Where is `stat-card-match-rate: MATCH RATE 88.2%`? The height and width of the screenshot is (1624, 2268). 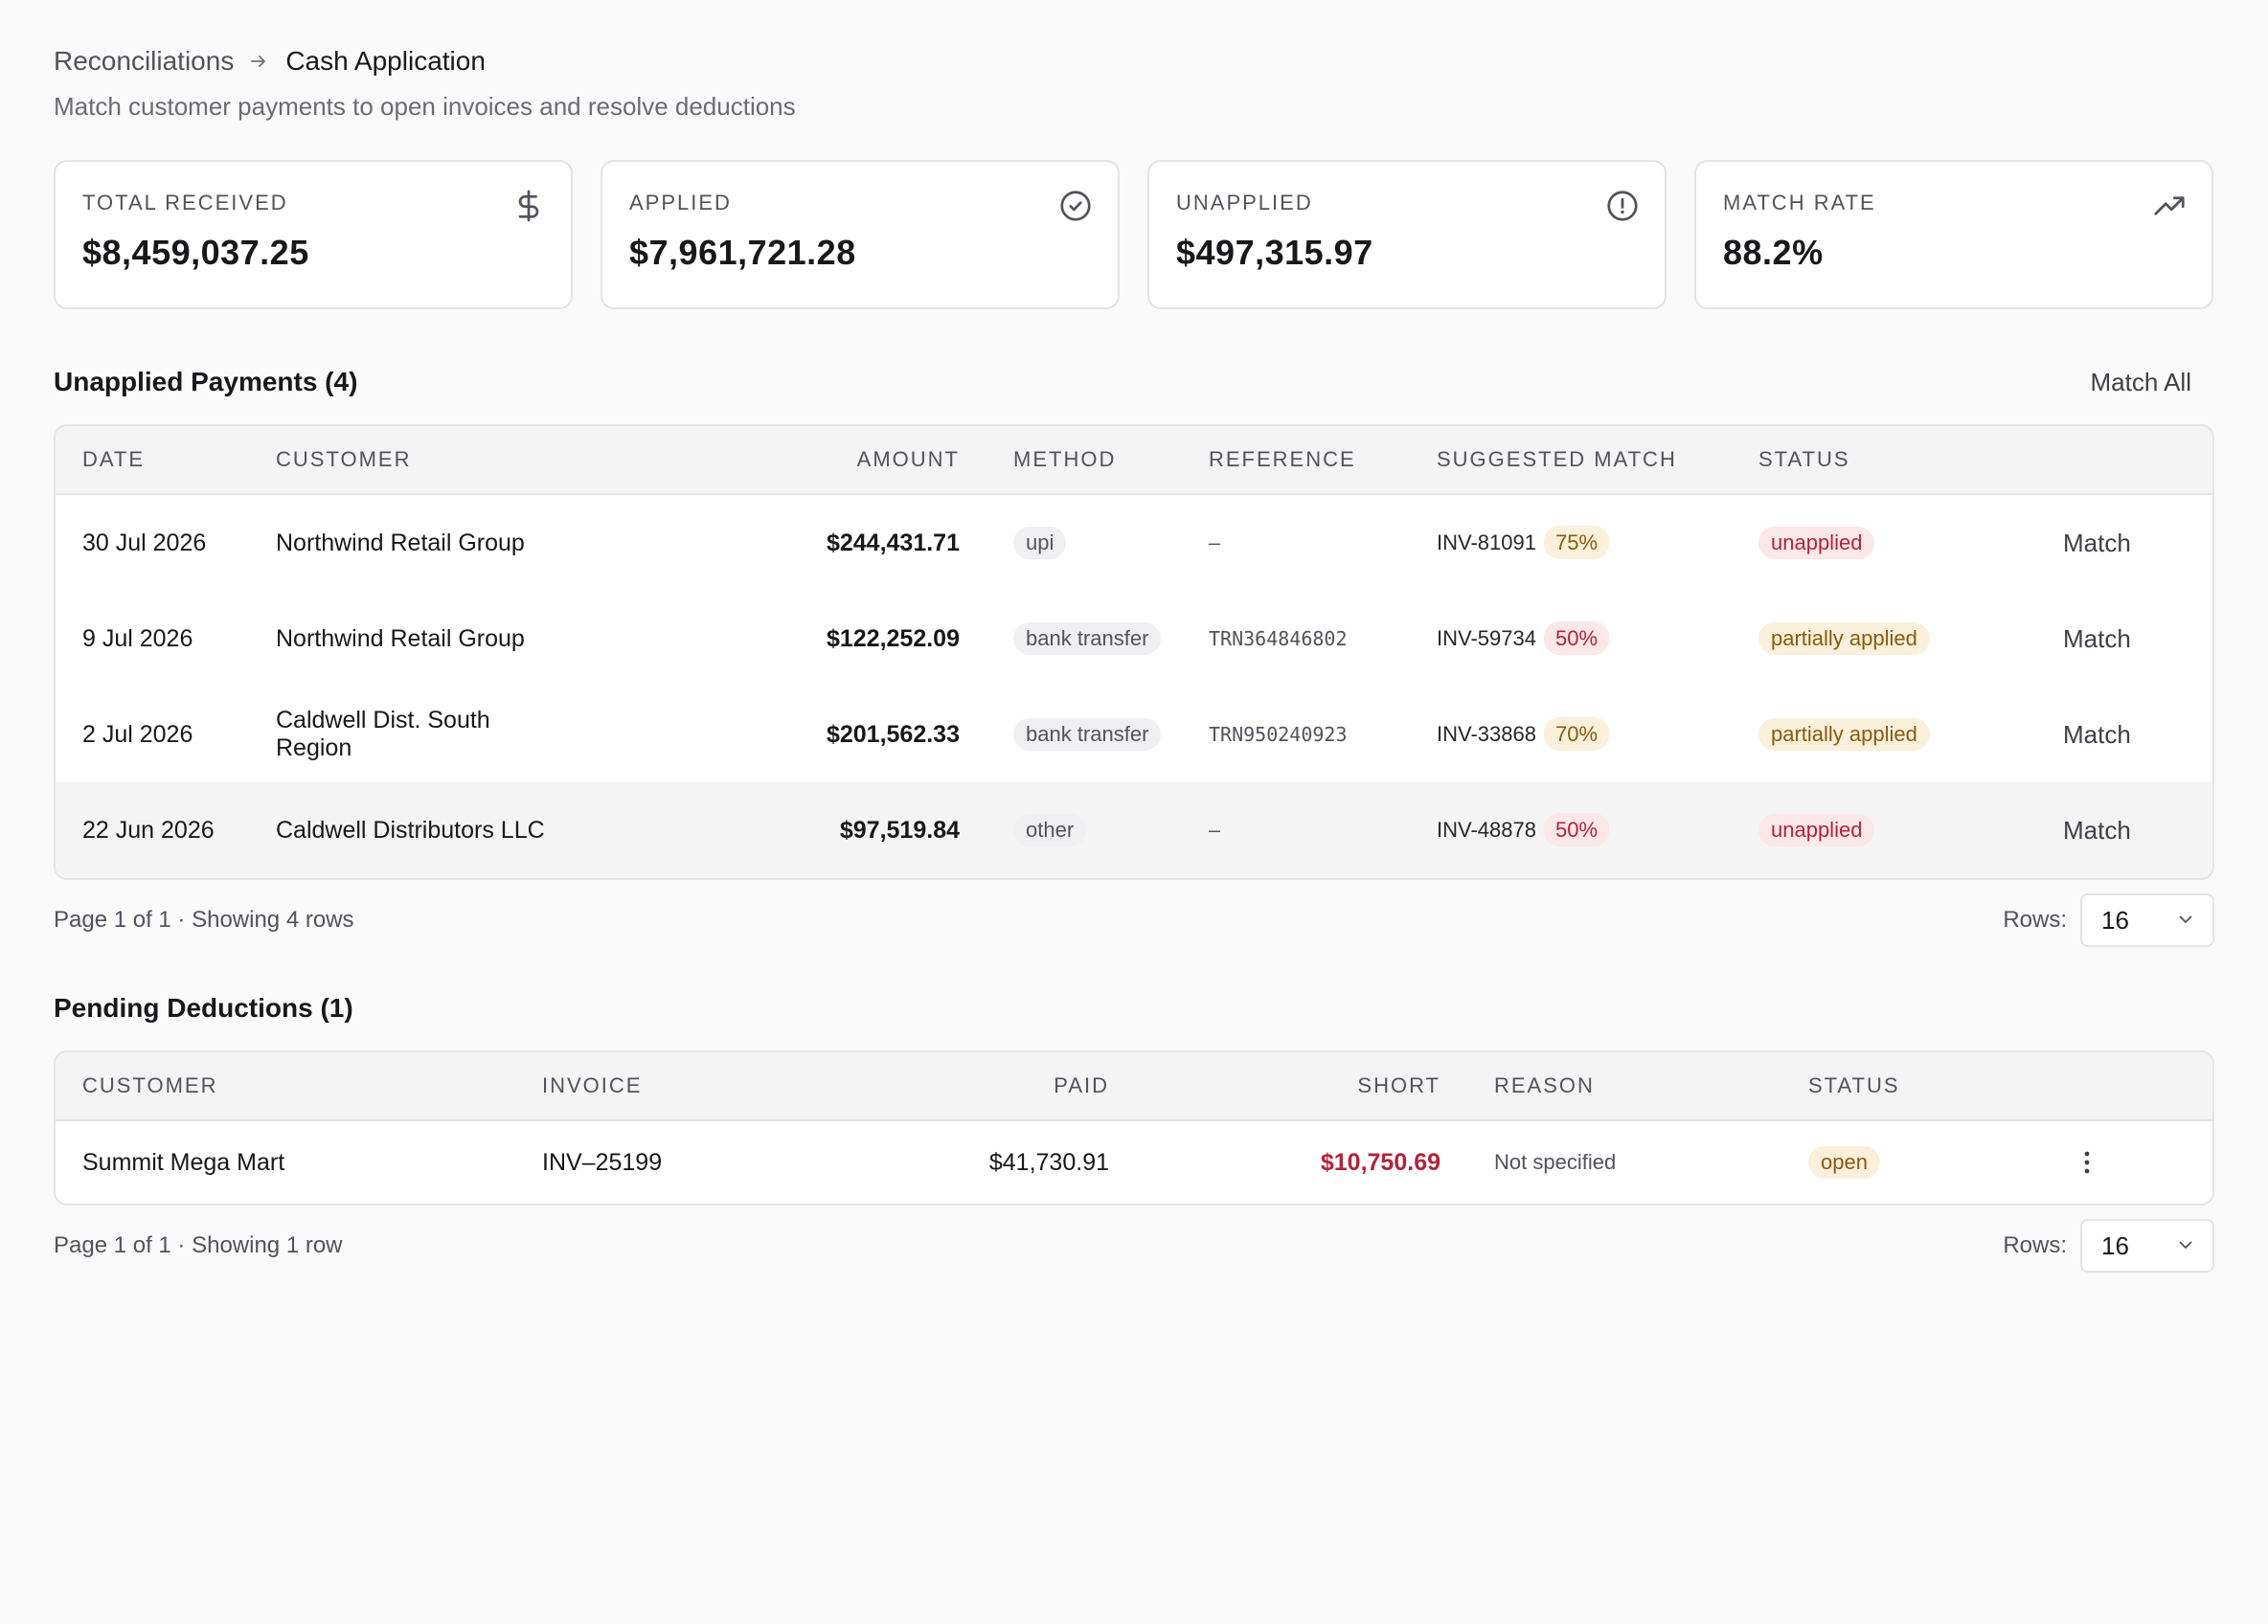
stat-card-match-rate: MATCH RATE 88.2% is located at coordinates (1953, 234).